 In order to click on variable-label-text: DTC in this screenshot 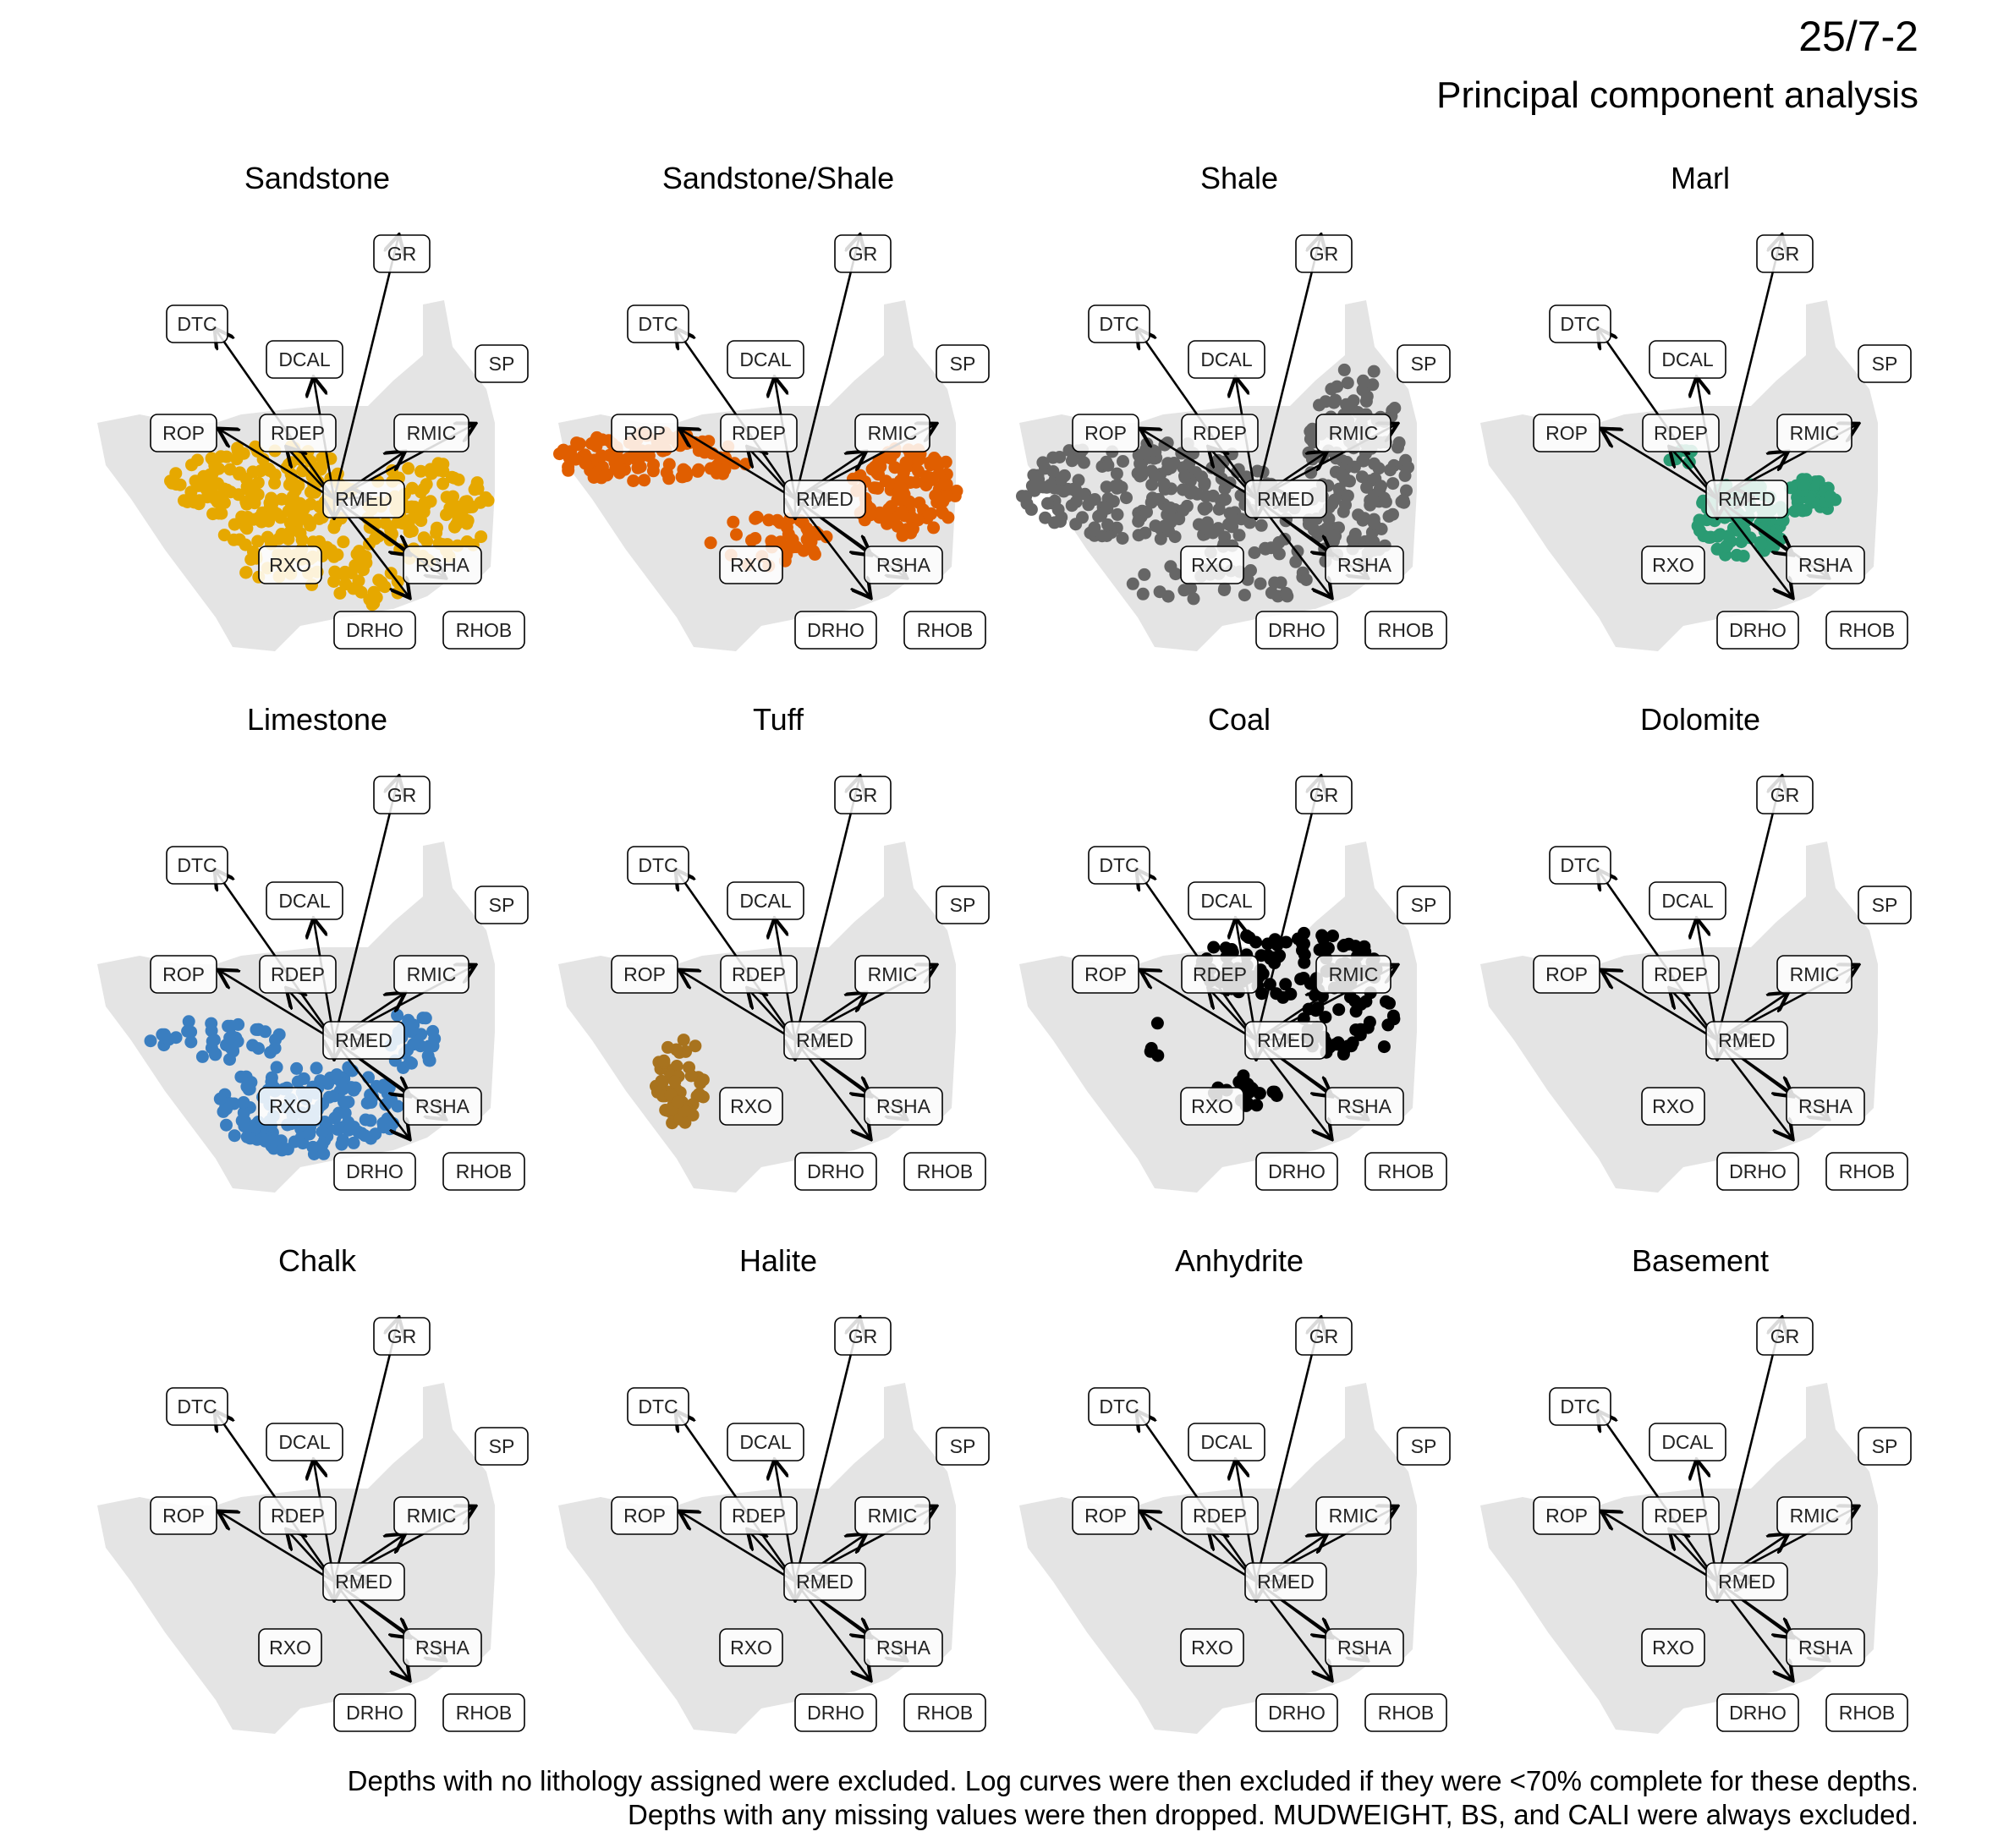, I will do `click(197, 1407)`.